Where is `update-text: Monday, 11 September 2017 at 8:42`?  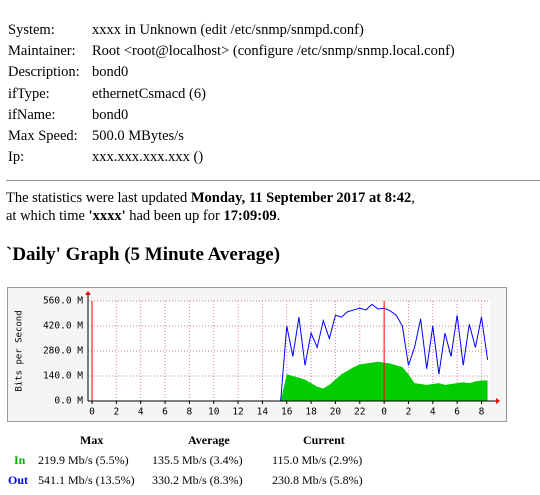 update-text: Monday, 11 September 2017 at 8:42 is located at coordinates (301, 198).